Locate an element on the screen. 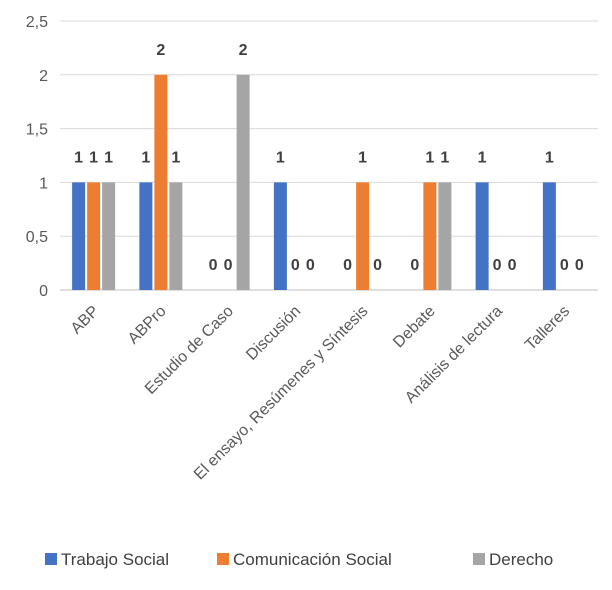 This screenshot has width=612, height=590. x-category-label: Talleres is located at coordinates (547, 328).